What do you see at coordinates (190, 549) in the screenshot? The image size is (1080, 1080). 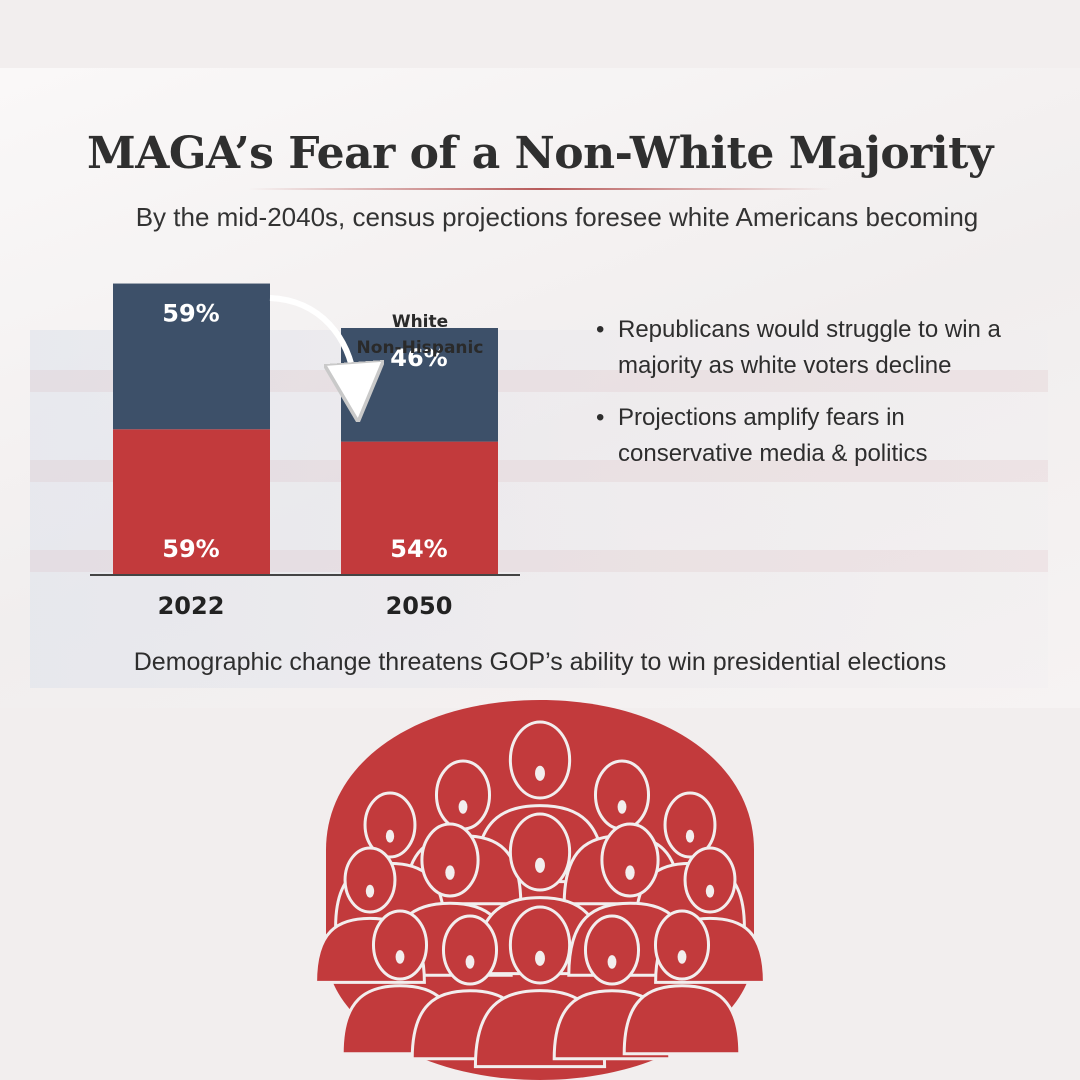 I see `data-label-2022-bottom: 59%` at bounding box center [190, 549].